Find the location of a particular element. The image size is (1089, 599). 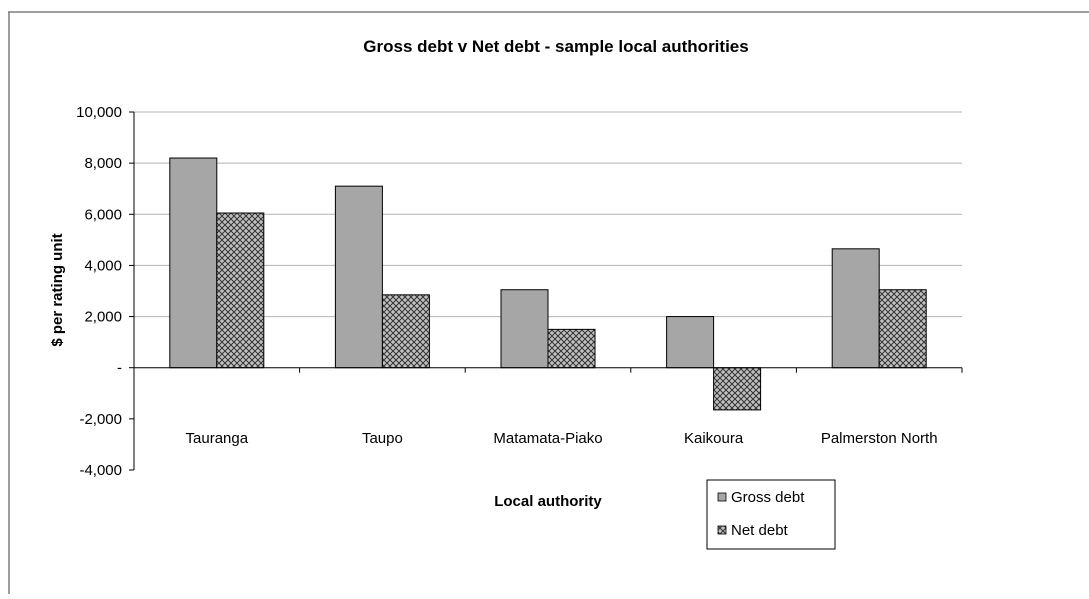

x-tick-label: Tauranga is located at coordinates (217, 438).